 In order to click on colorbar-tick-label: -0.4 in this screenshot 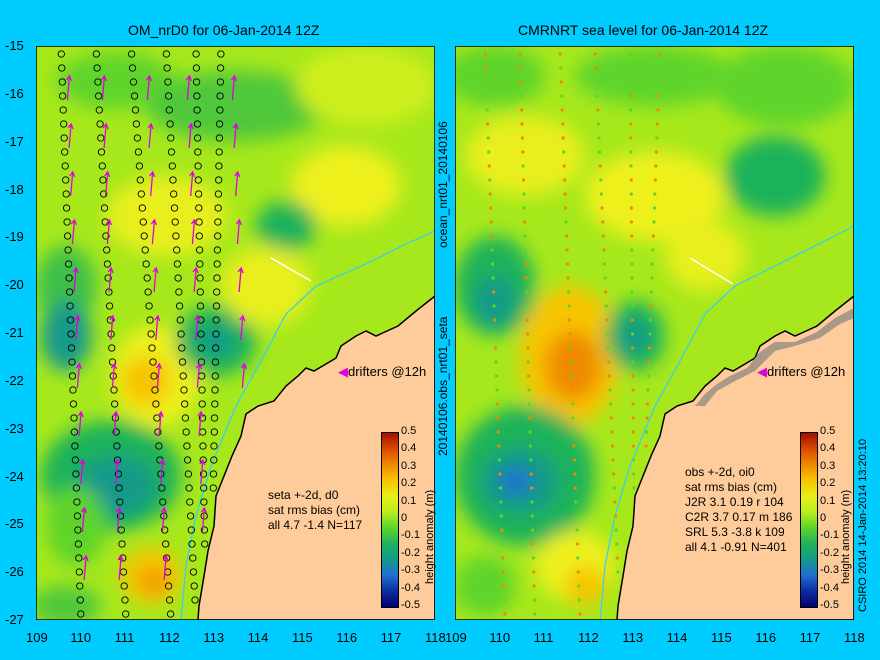, I will do `click(410, 587)`.